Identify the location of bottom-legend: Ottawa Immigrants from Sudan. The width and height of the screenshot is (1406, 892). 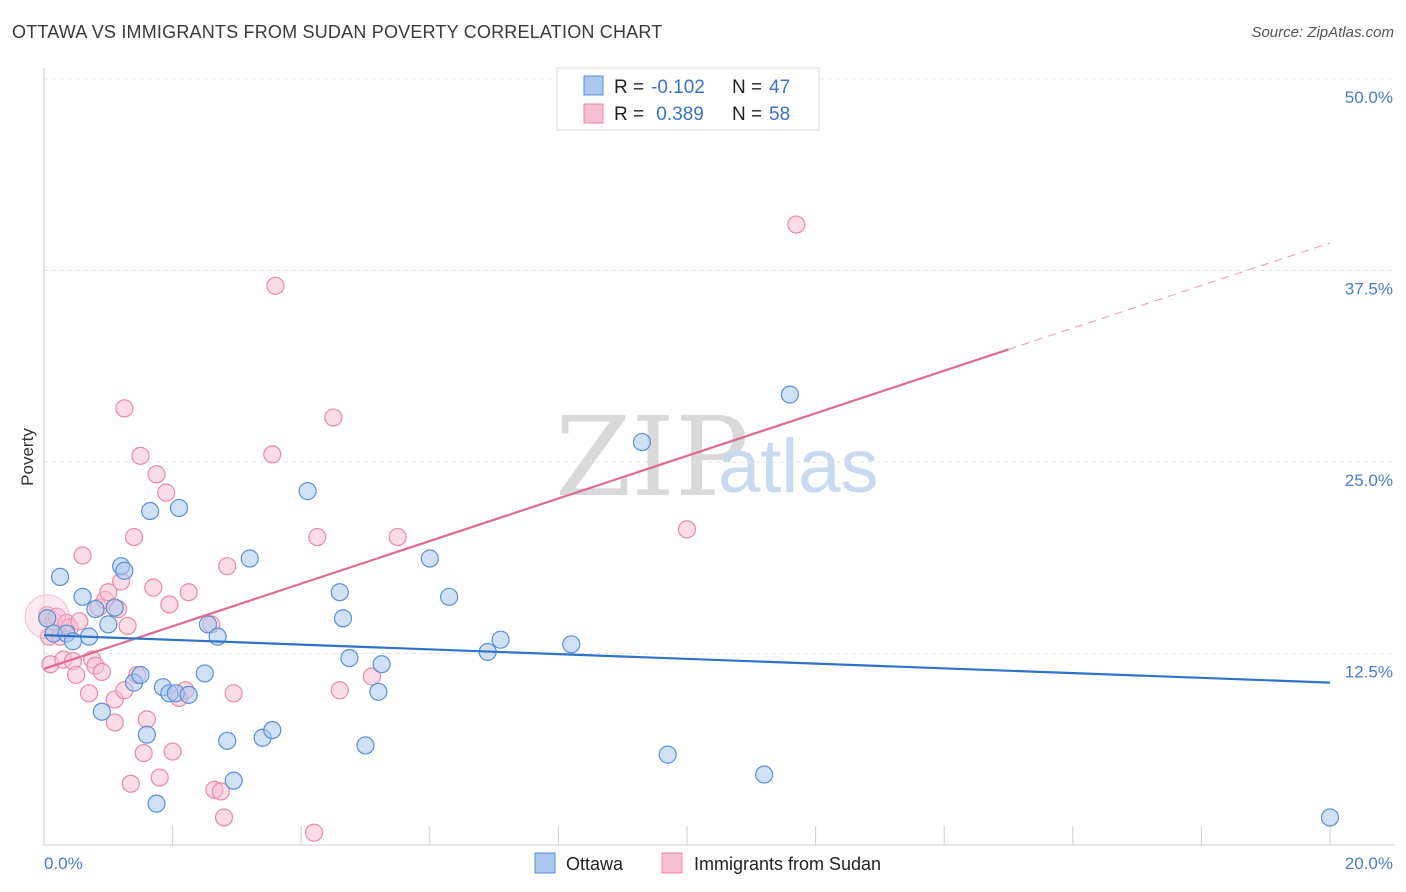
(707, 863).